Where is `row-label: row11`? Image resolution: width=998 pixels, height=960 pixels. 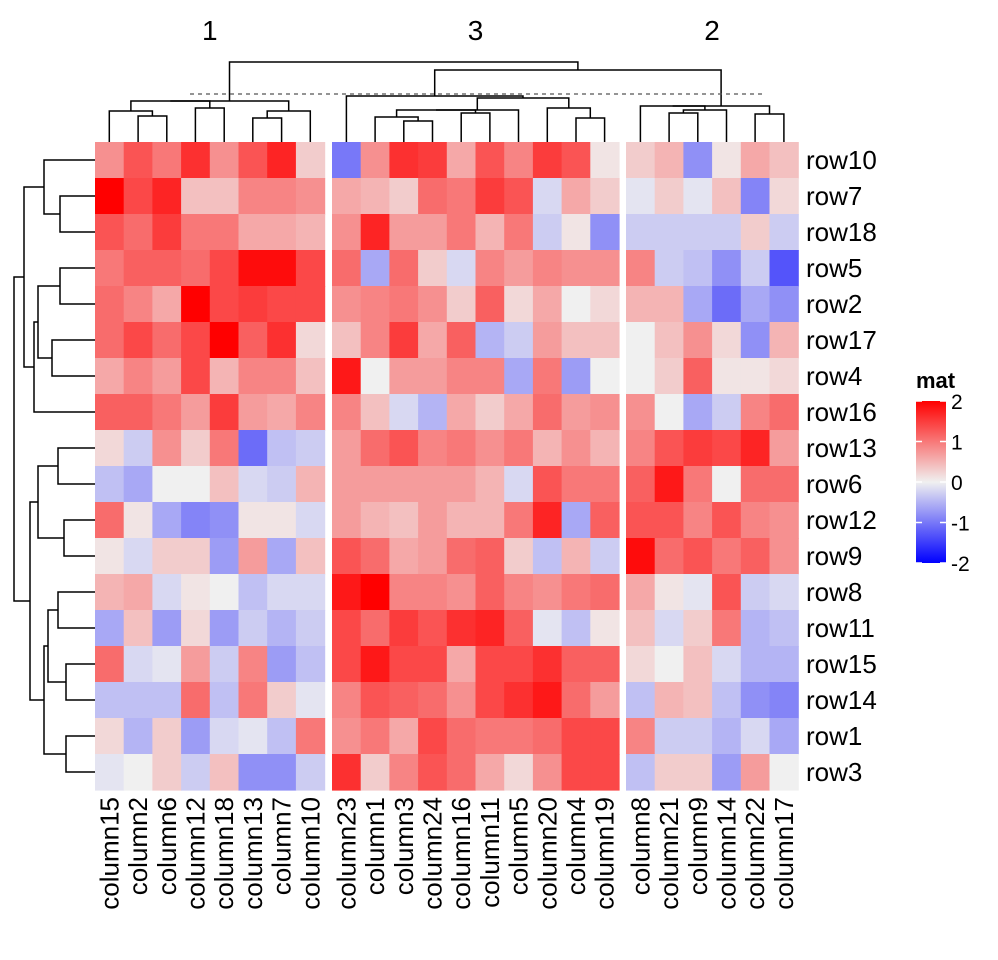 row-label: row11 is located at coordinates (840, 628).